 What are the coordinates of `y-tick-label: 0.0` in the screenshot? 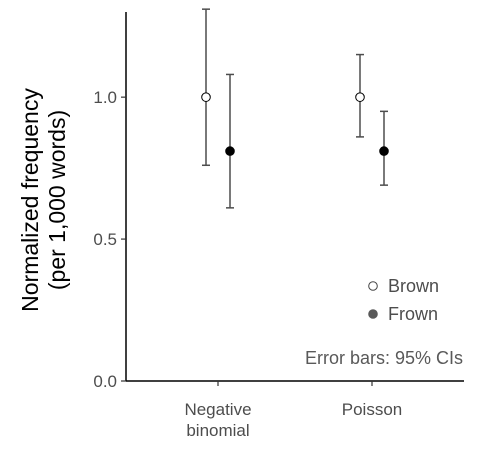 It's located at (105, 381).